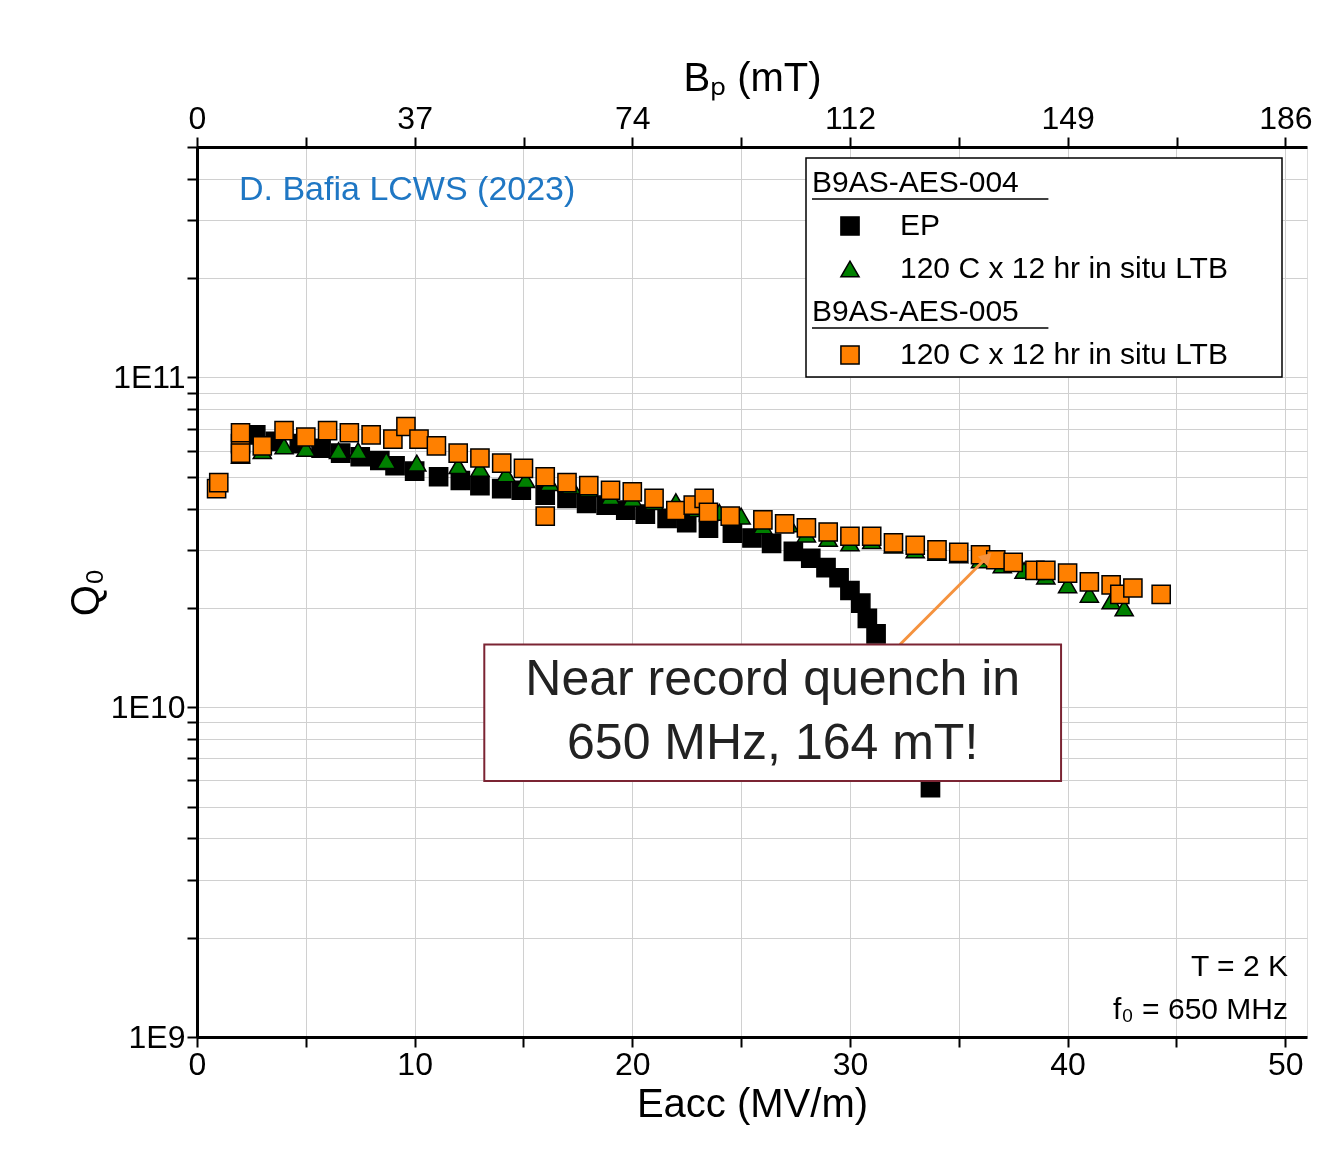 The width and height of the screenshot is (1317, 1157). Describe the element at coordinates (633, 117) in the screenshot. I see `x2-tick-label: 74` at that location.